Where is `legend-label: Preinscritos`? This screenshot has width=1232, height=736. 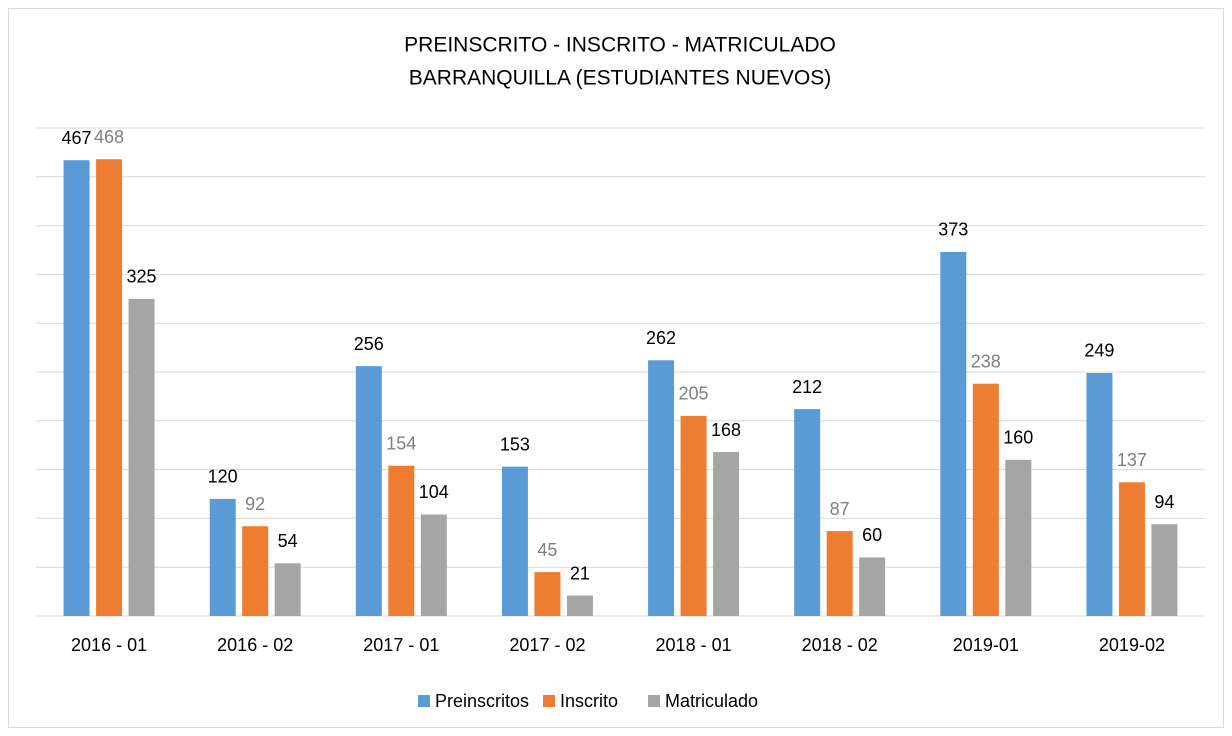
legend-label: Preinscritos is located at coordinates (482, 701).